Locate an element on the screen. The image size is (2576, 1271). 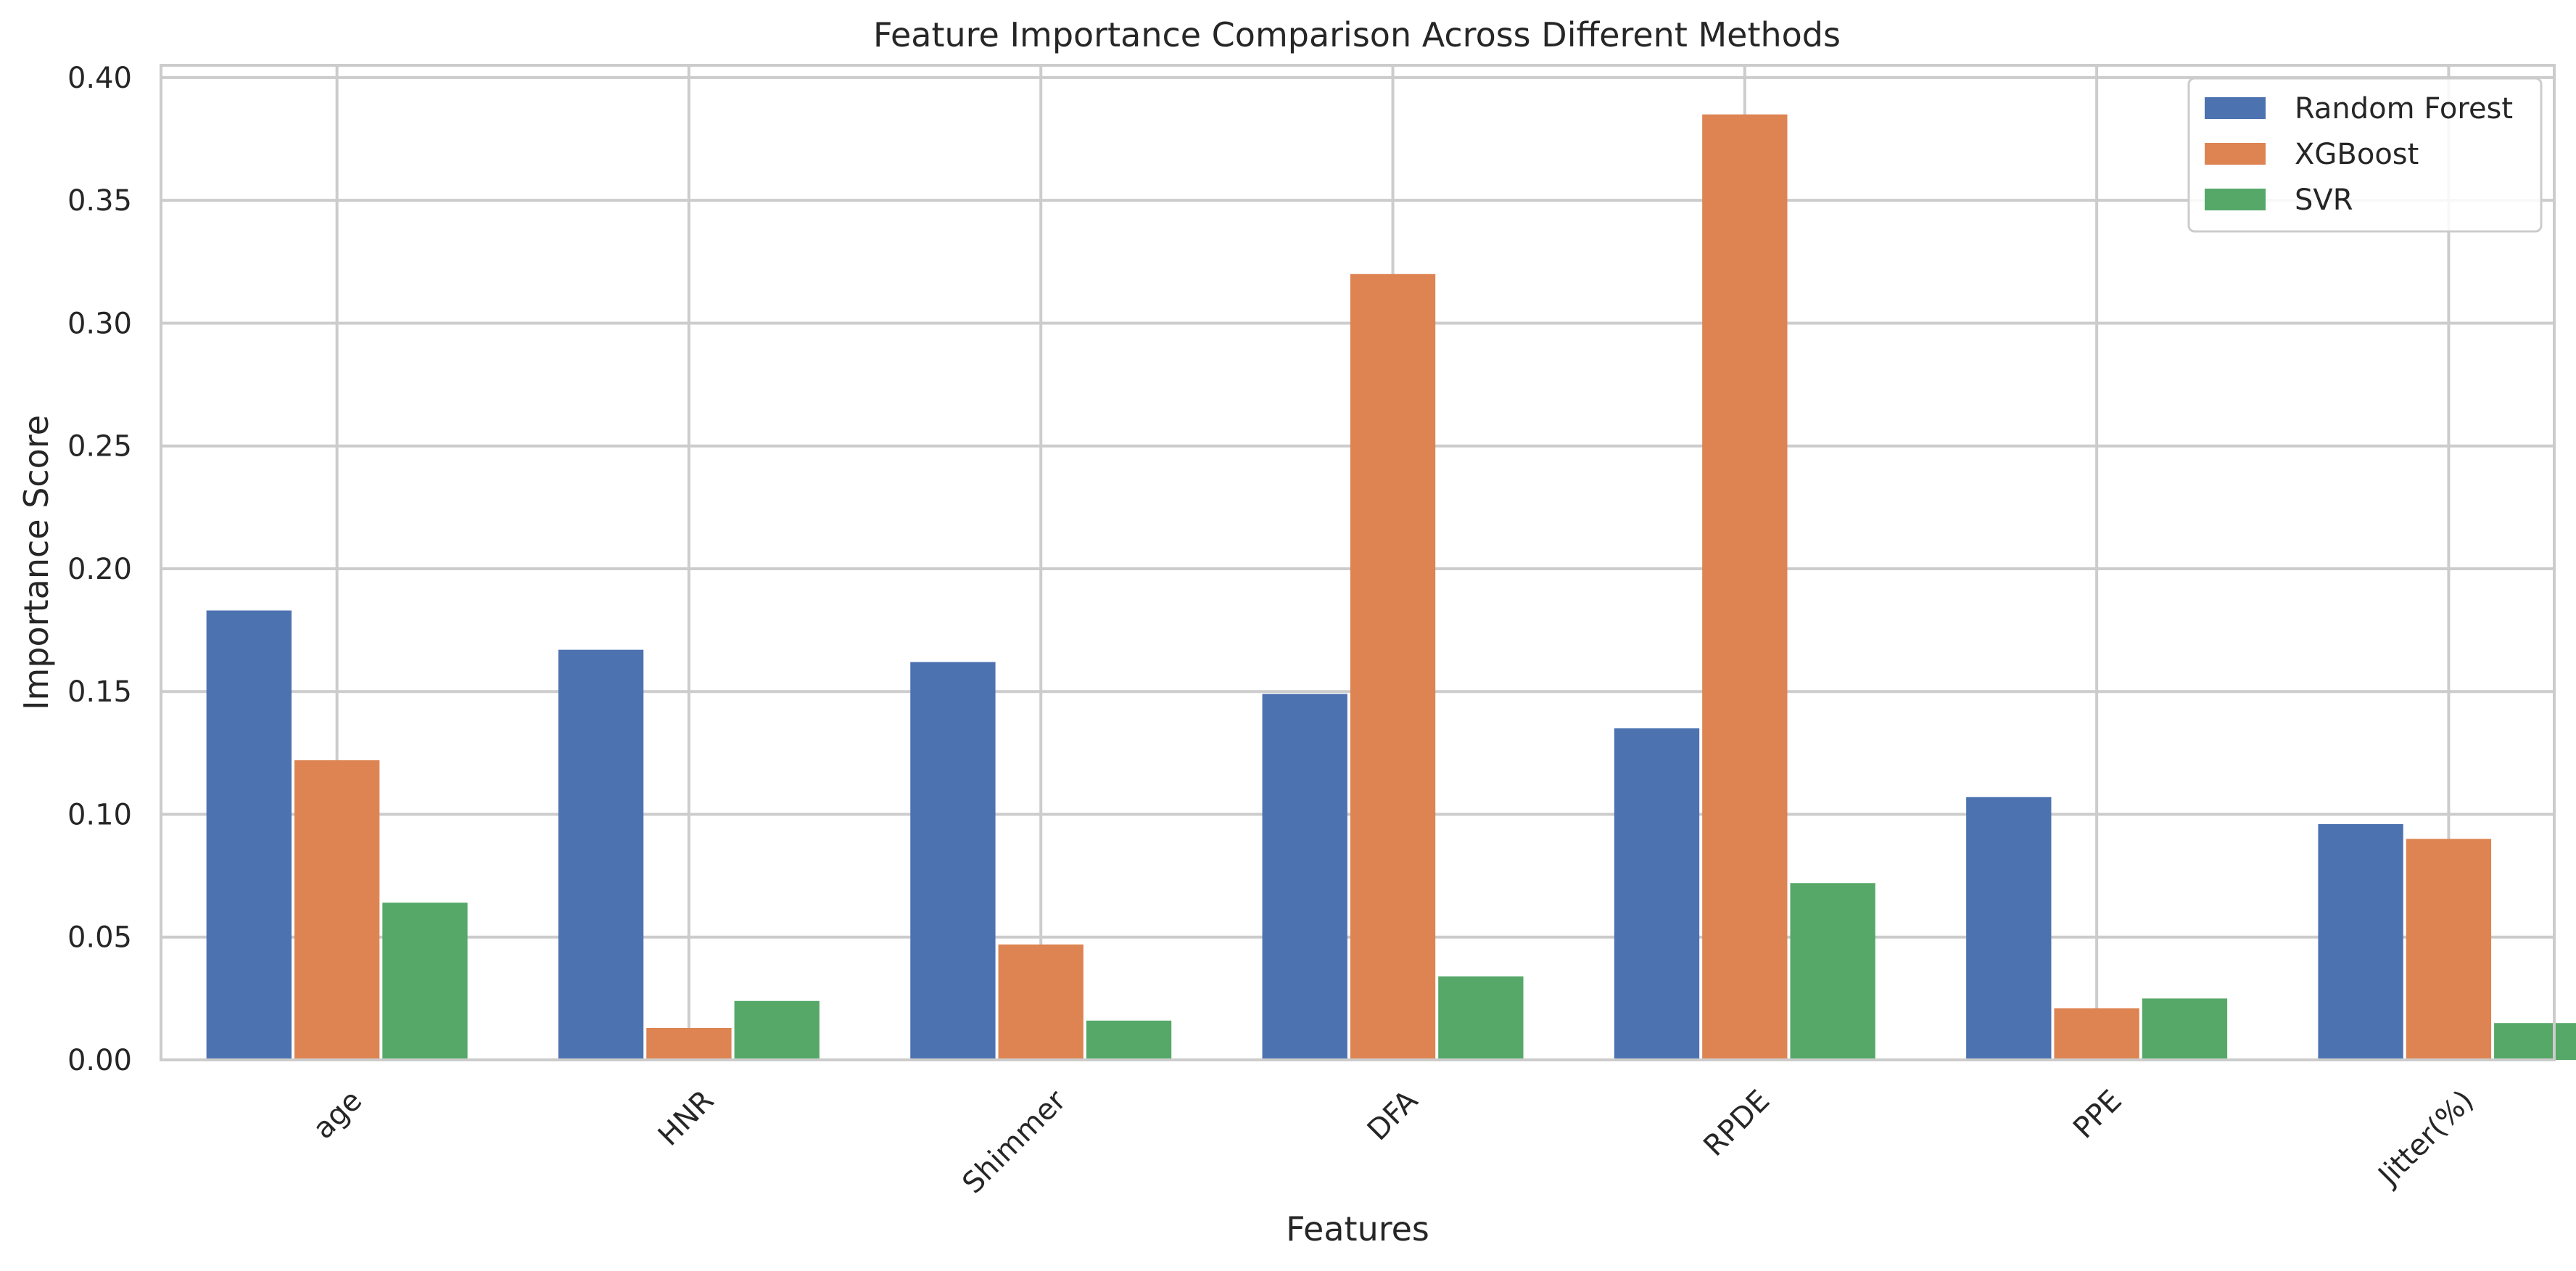
bar-svr-jitter is located at coordinates (2535, 1041).